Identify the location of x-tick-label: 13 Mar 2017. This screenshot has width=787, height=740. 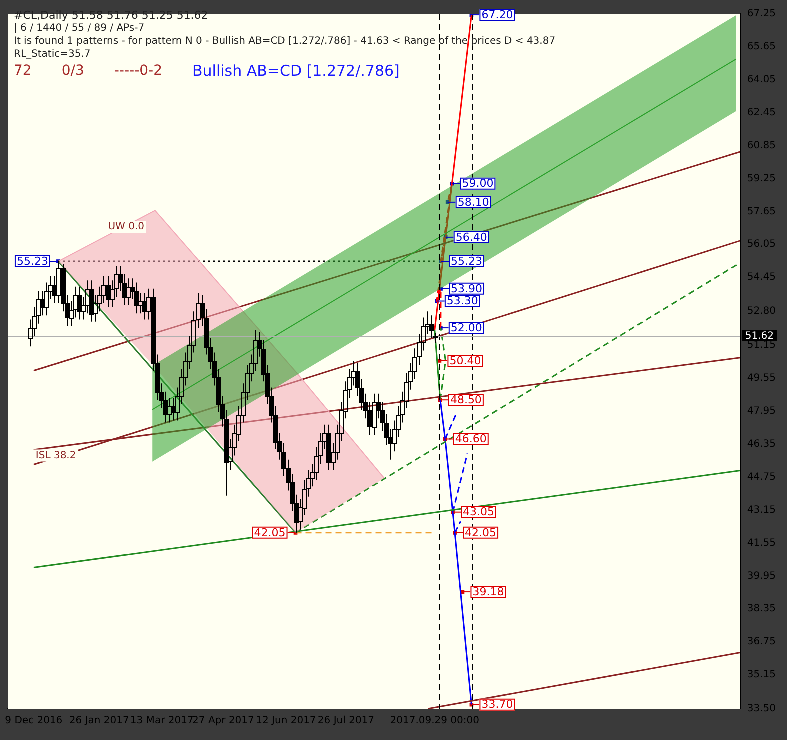
(162, 721).